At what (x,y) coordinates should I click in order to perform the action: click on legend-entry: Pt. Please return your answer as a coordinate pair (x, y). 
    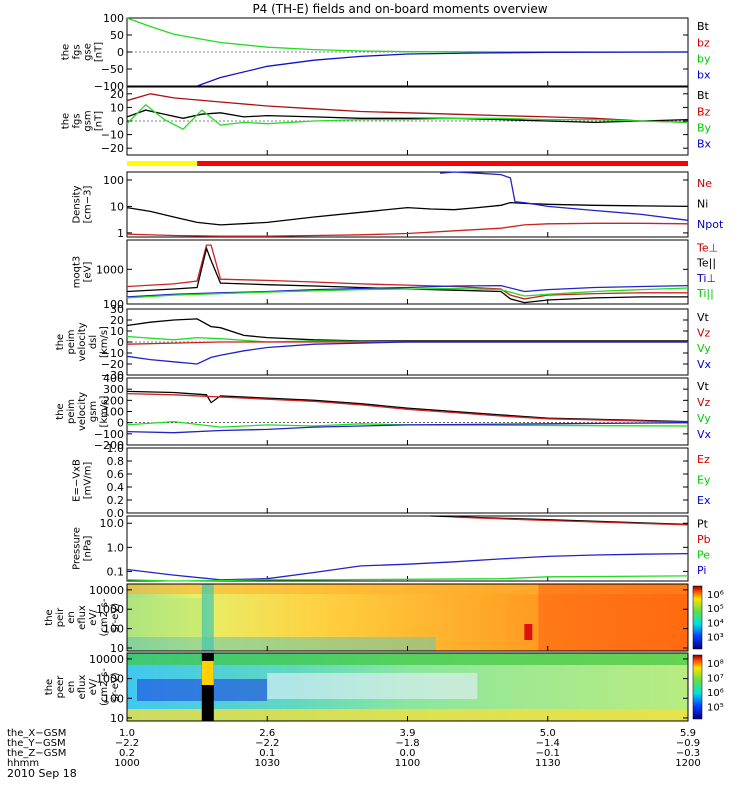
    Looking at the image, I should click on (703, 524).